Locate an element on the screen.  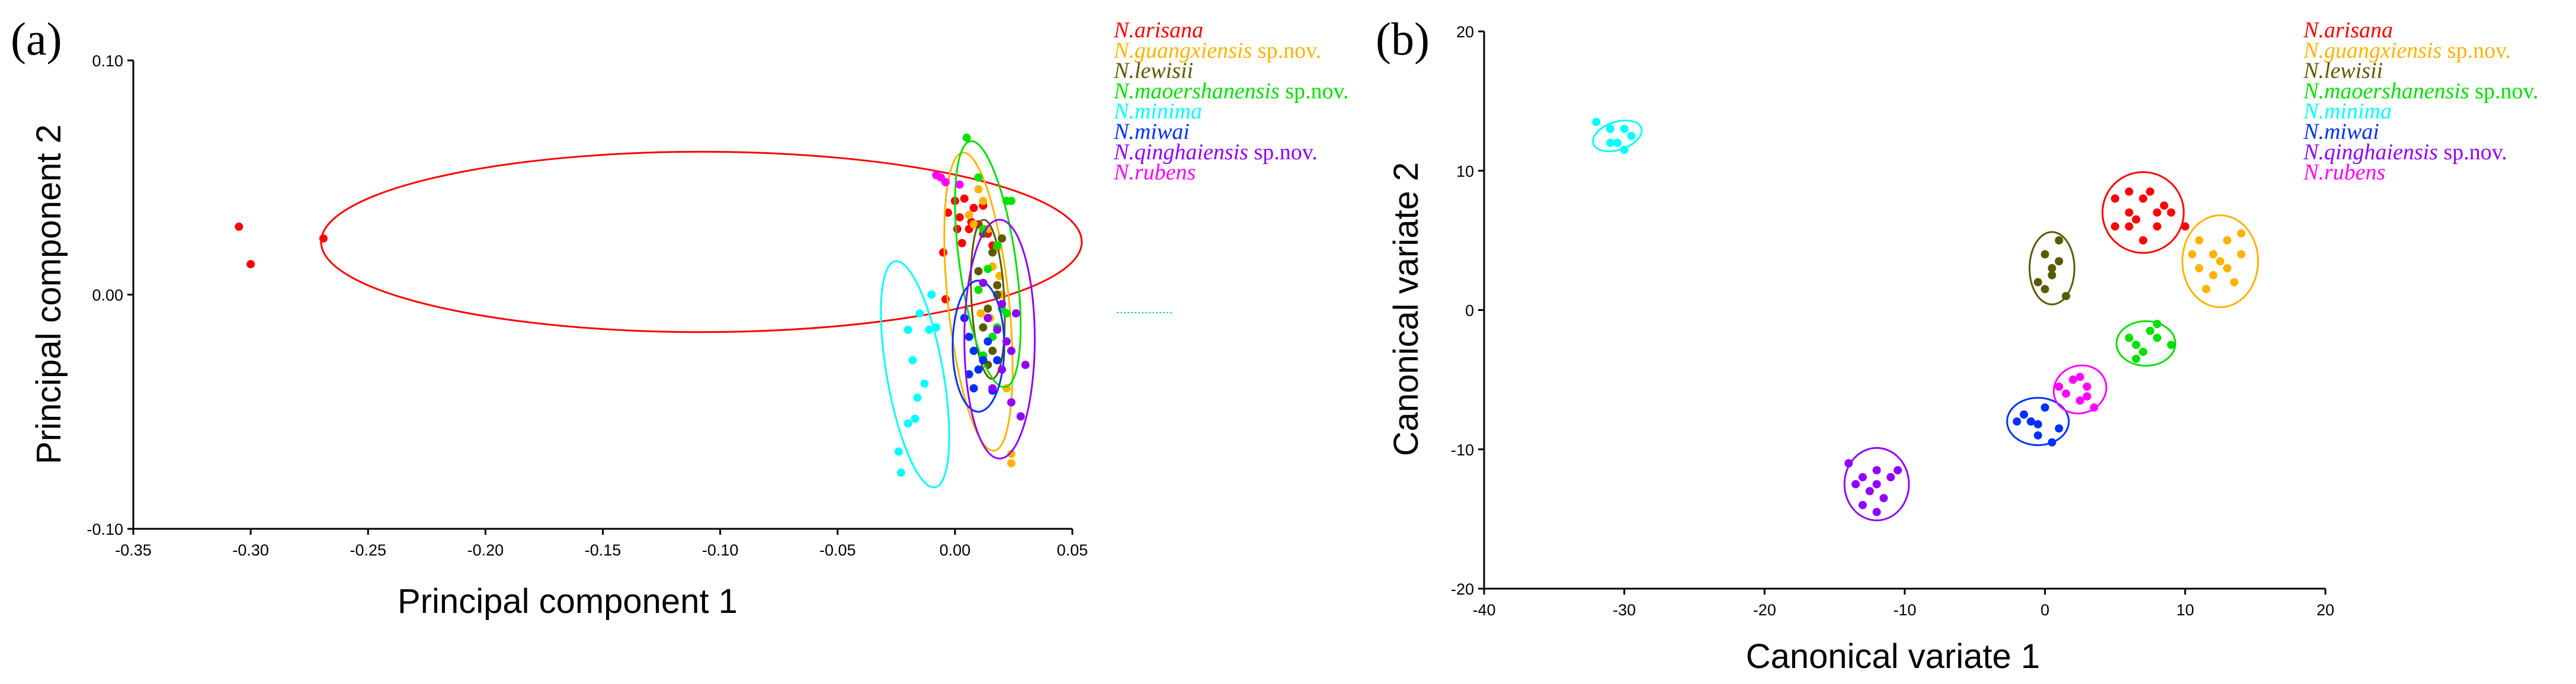
legend-species-guangxiensis: N.guangxiensis is located at coordinates (1182, 50).